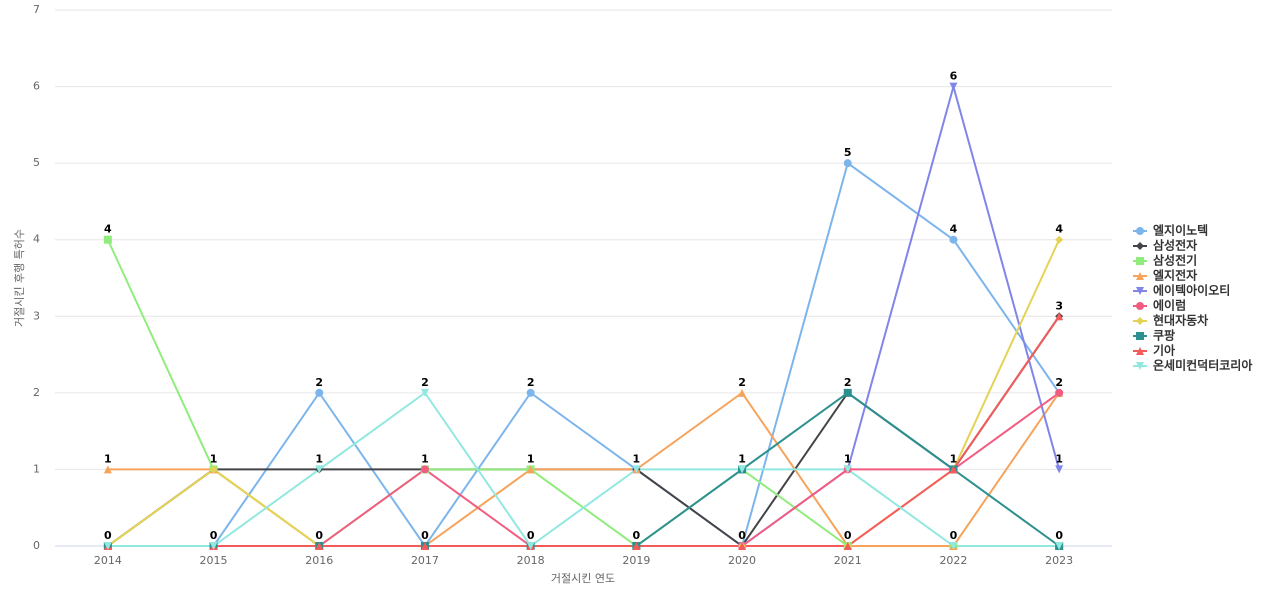  I want to click on x-tick-label: 2014, so click(108, 560).